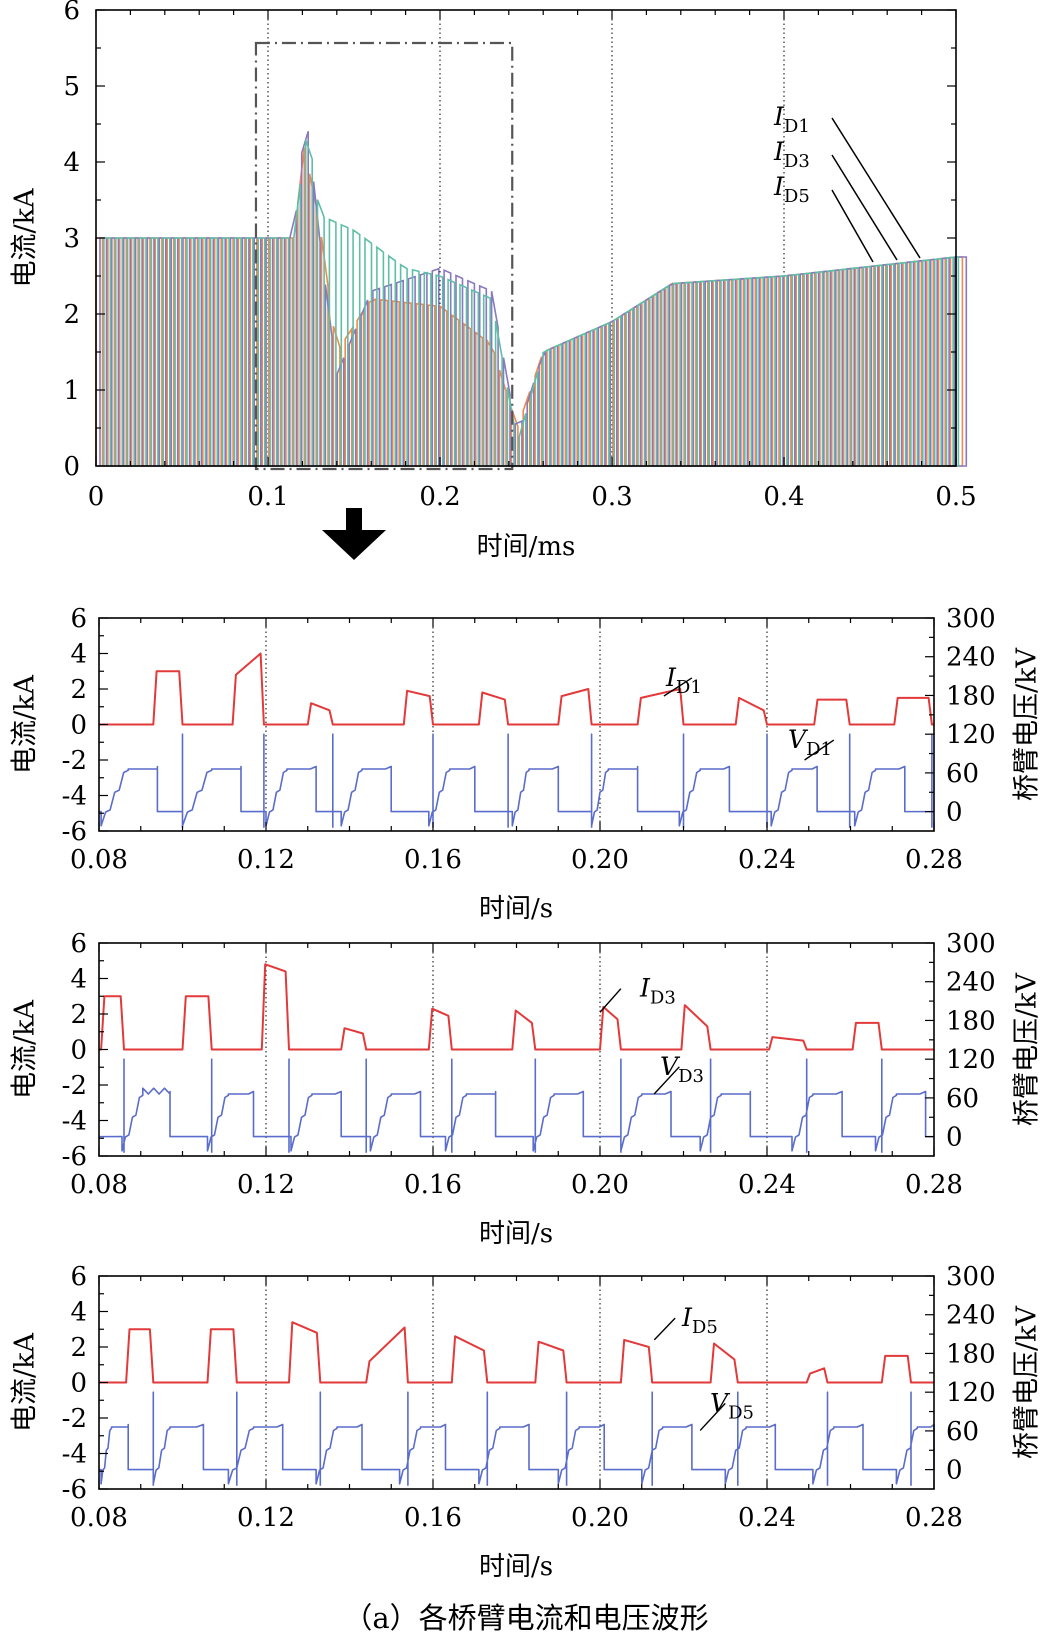  What do you see at coordinates (74, 797) in the screenshot?
I see `y-tick-label: -4` at bounding box center [74, 797].